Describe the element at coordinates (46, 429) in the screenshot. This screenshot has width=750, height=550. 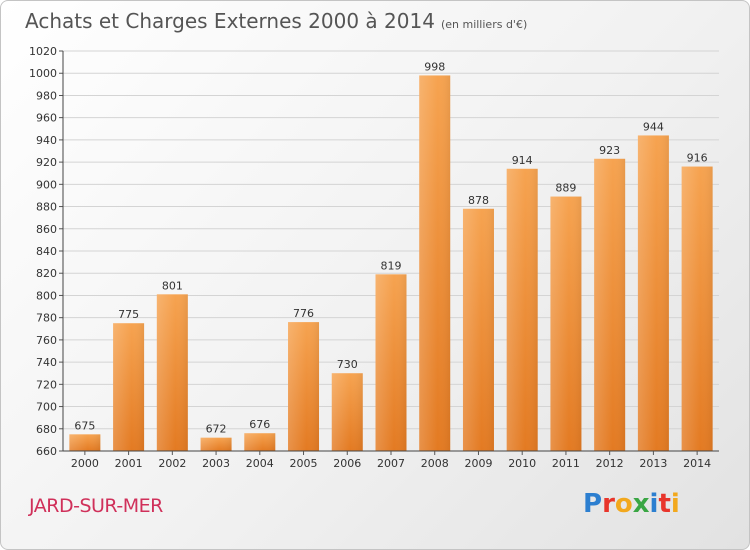
I see `y-tick-label: 680` at that location.